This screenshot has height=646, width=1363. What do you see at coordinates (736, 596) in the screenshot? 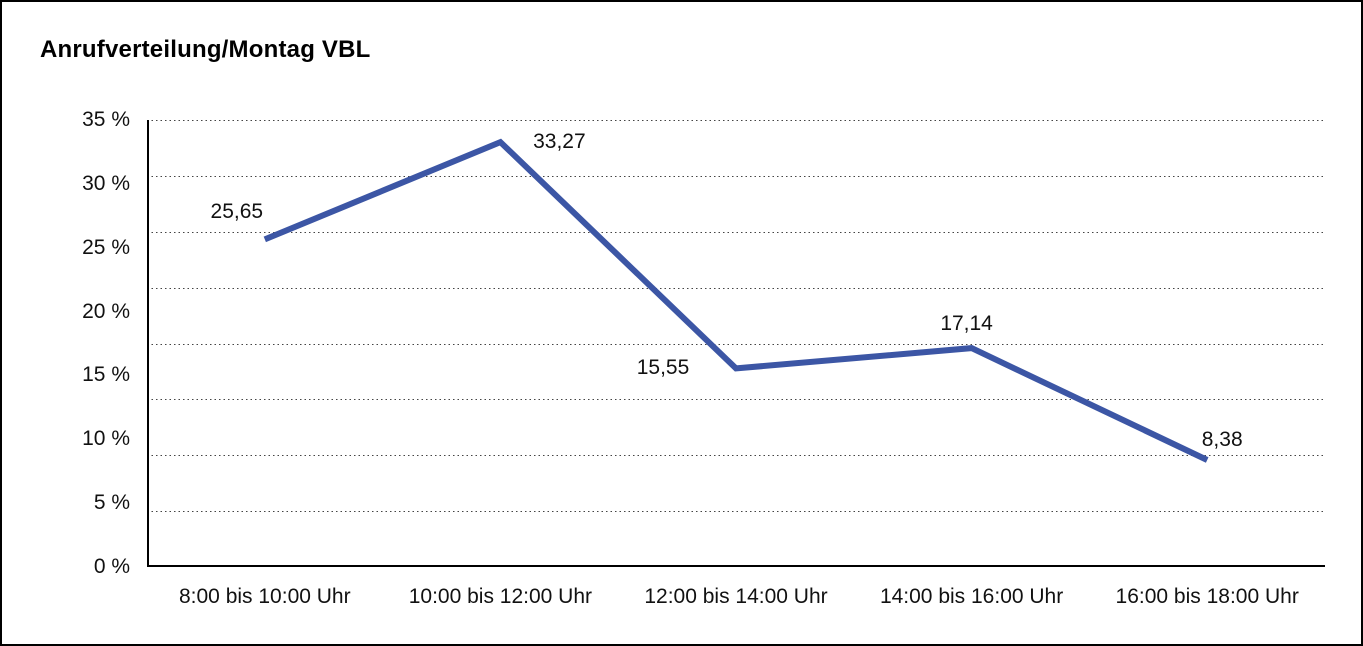
I see `x-axis-category-label: 12:00 bis 14:00 Uhr` at bounding box center [736, 596].